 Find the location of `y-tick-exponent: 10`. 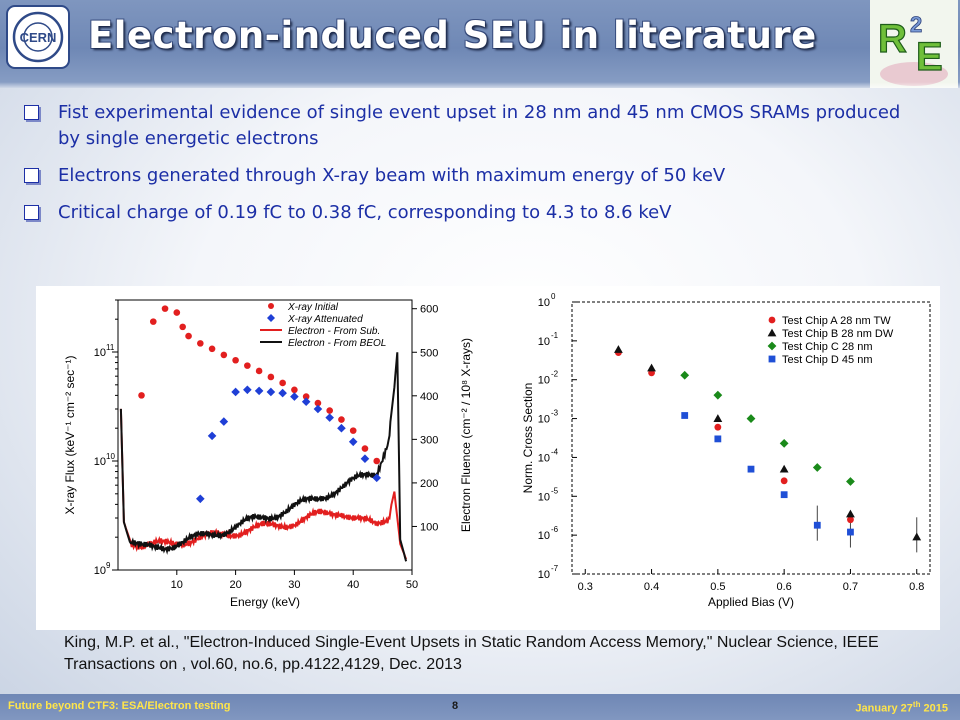

y-tick-exponent: 10 is located at coordinates (110, 456).